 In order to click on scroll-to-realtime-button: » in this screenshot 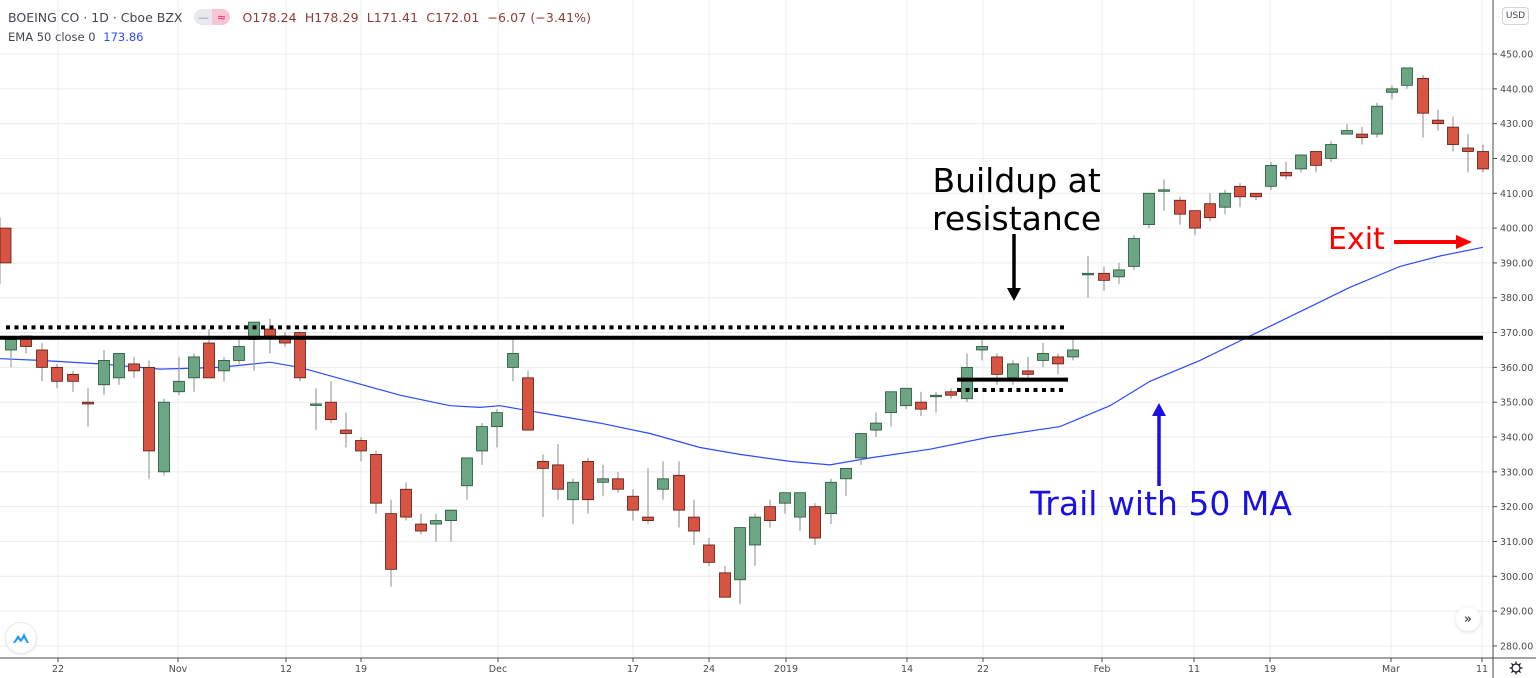, I will do `click(1468, 619)`.